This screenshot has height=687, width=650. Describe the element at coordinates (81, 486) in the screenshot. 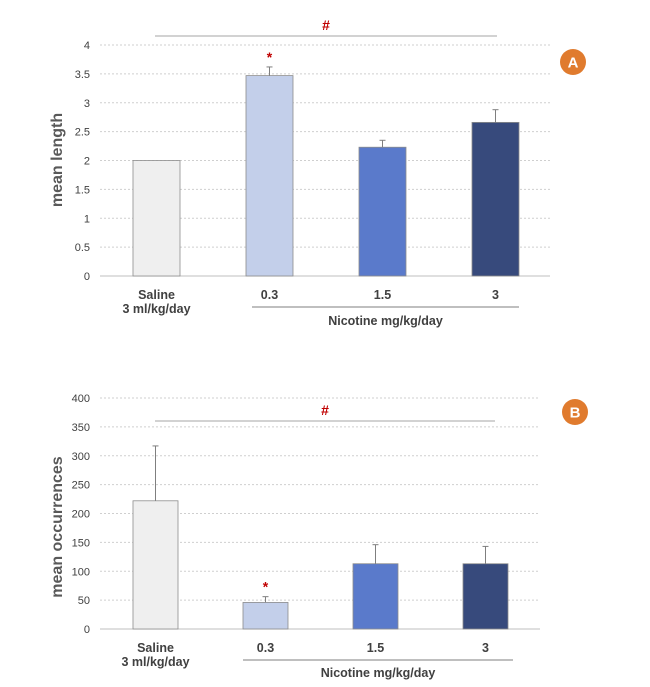

I see `y-tick-label: 250` at that location.